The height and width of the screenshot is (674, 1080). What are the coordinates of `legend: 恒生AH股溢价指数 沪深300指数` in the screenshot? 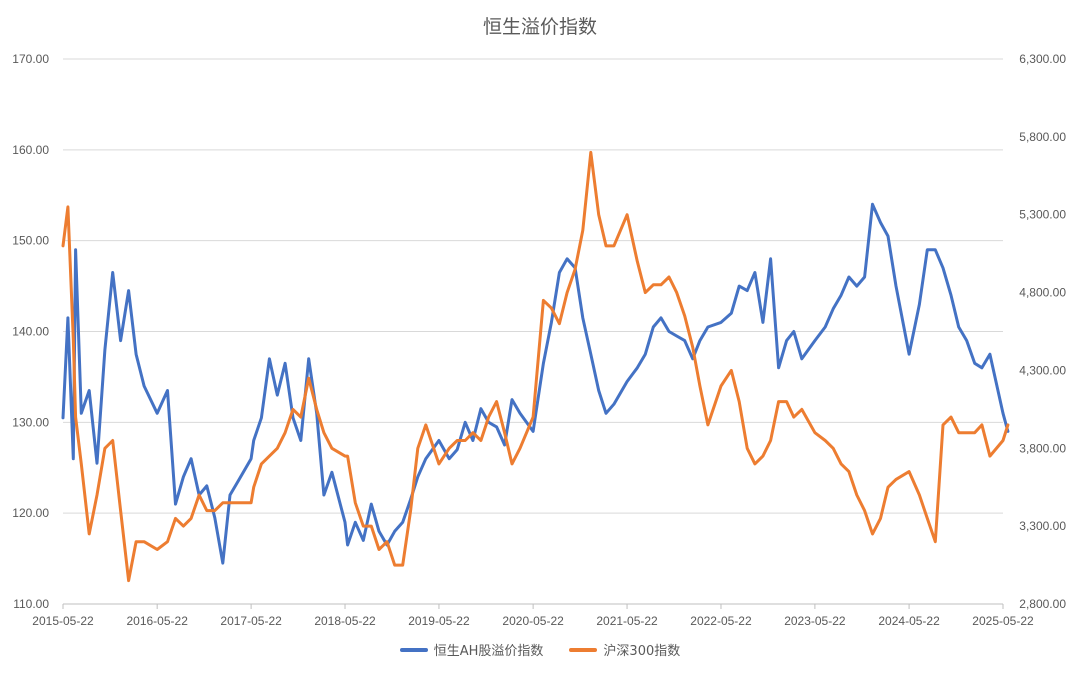 It's located at (540, 649).